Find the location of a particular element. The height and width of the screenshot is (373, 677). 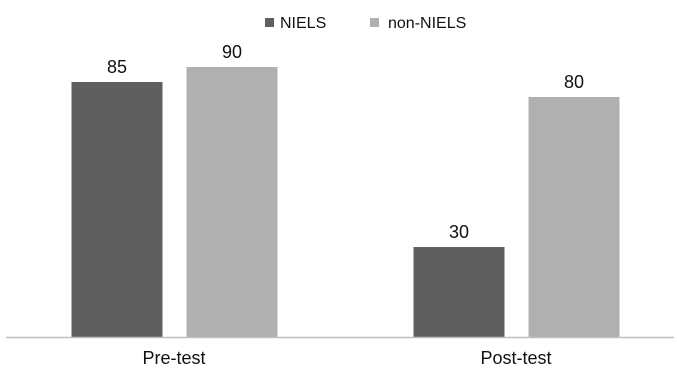

data-label-non-niels-pre-test: 90 is located at coordinates (232, 52).